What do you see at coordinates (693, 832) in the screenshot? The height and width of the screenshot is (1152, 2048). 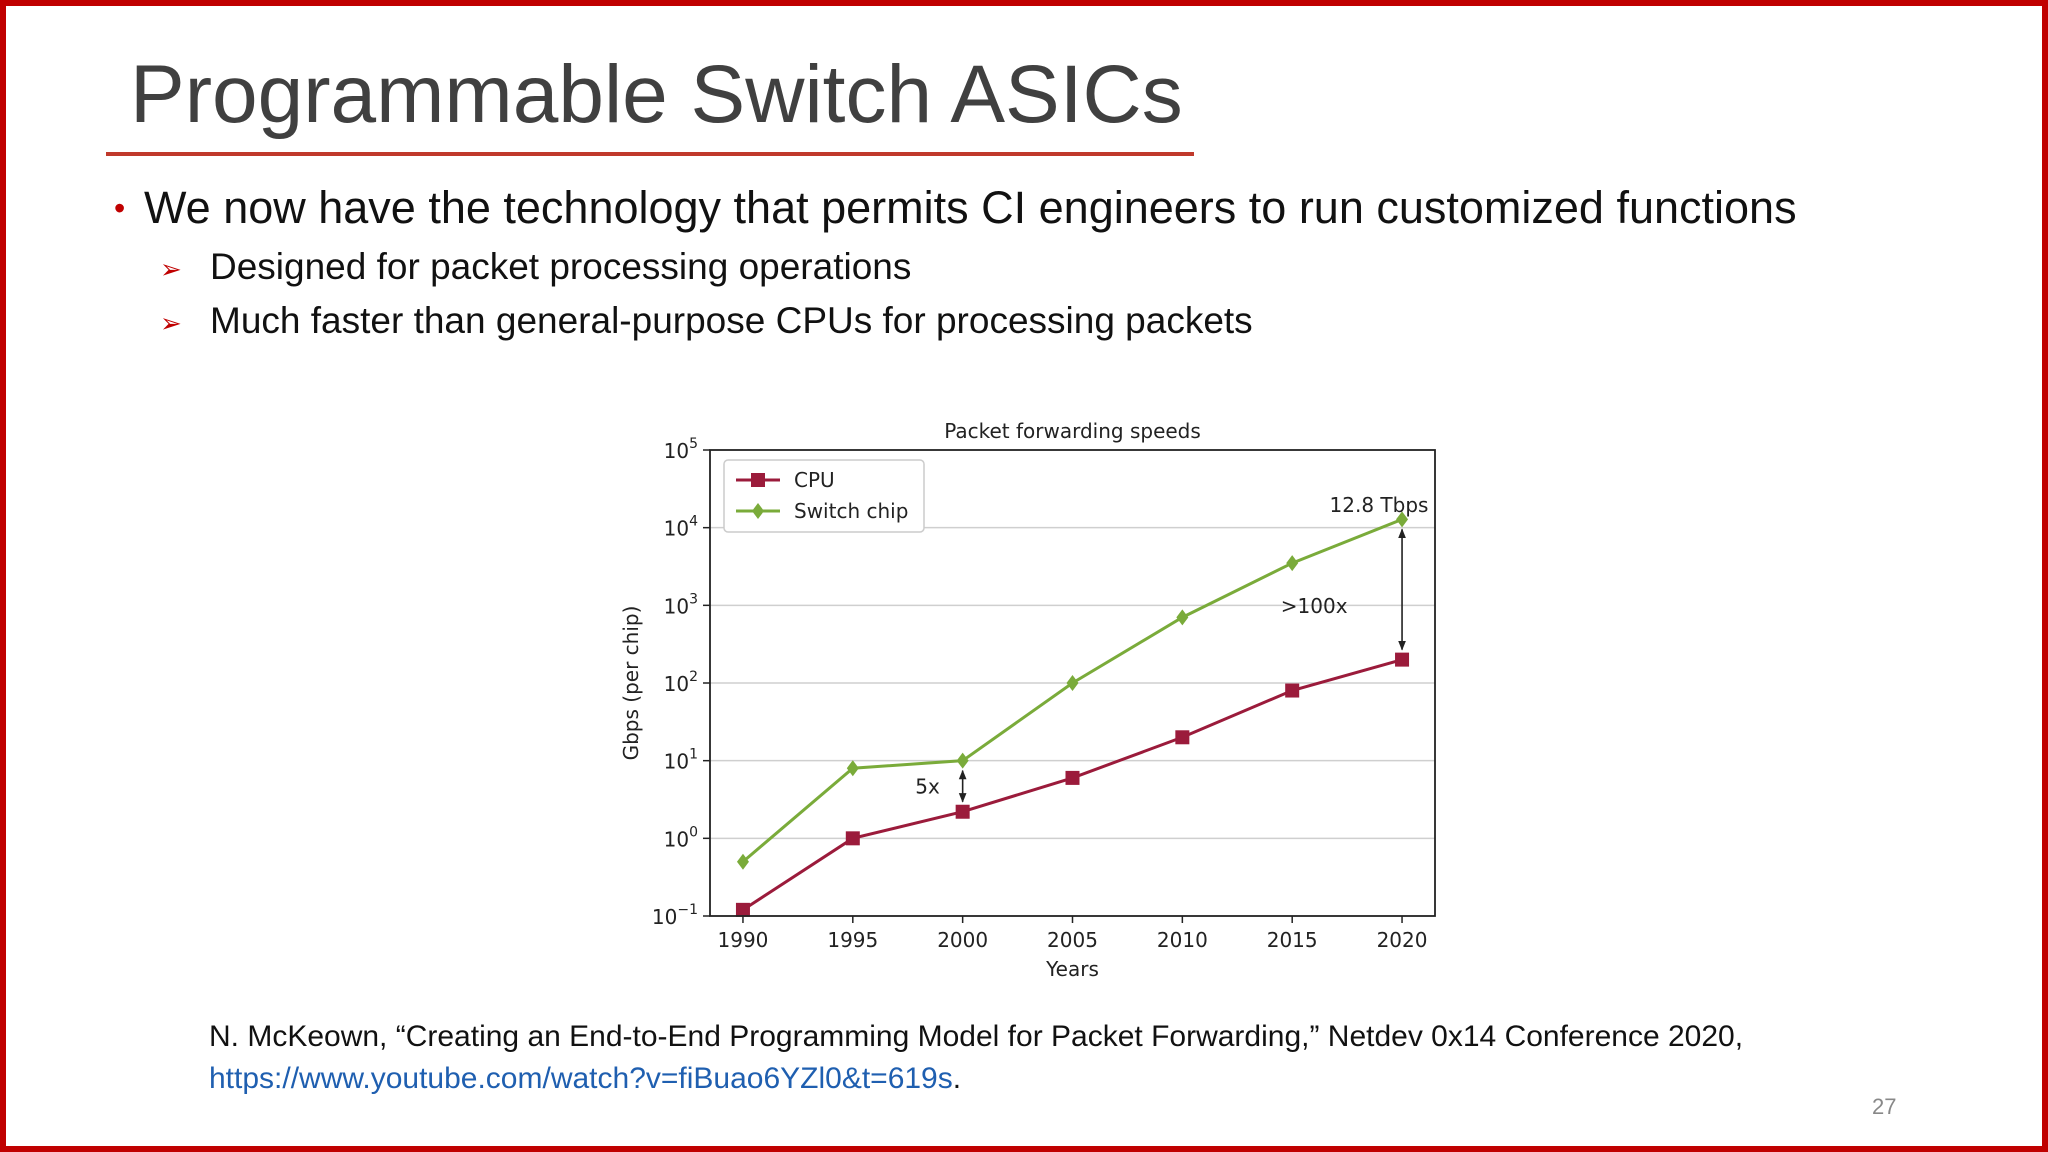 I see `y-tick-exponent: 0` at bounding box center [693, 832].